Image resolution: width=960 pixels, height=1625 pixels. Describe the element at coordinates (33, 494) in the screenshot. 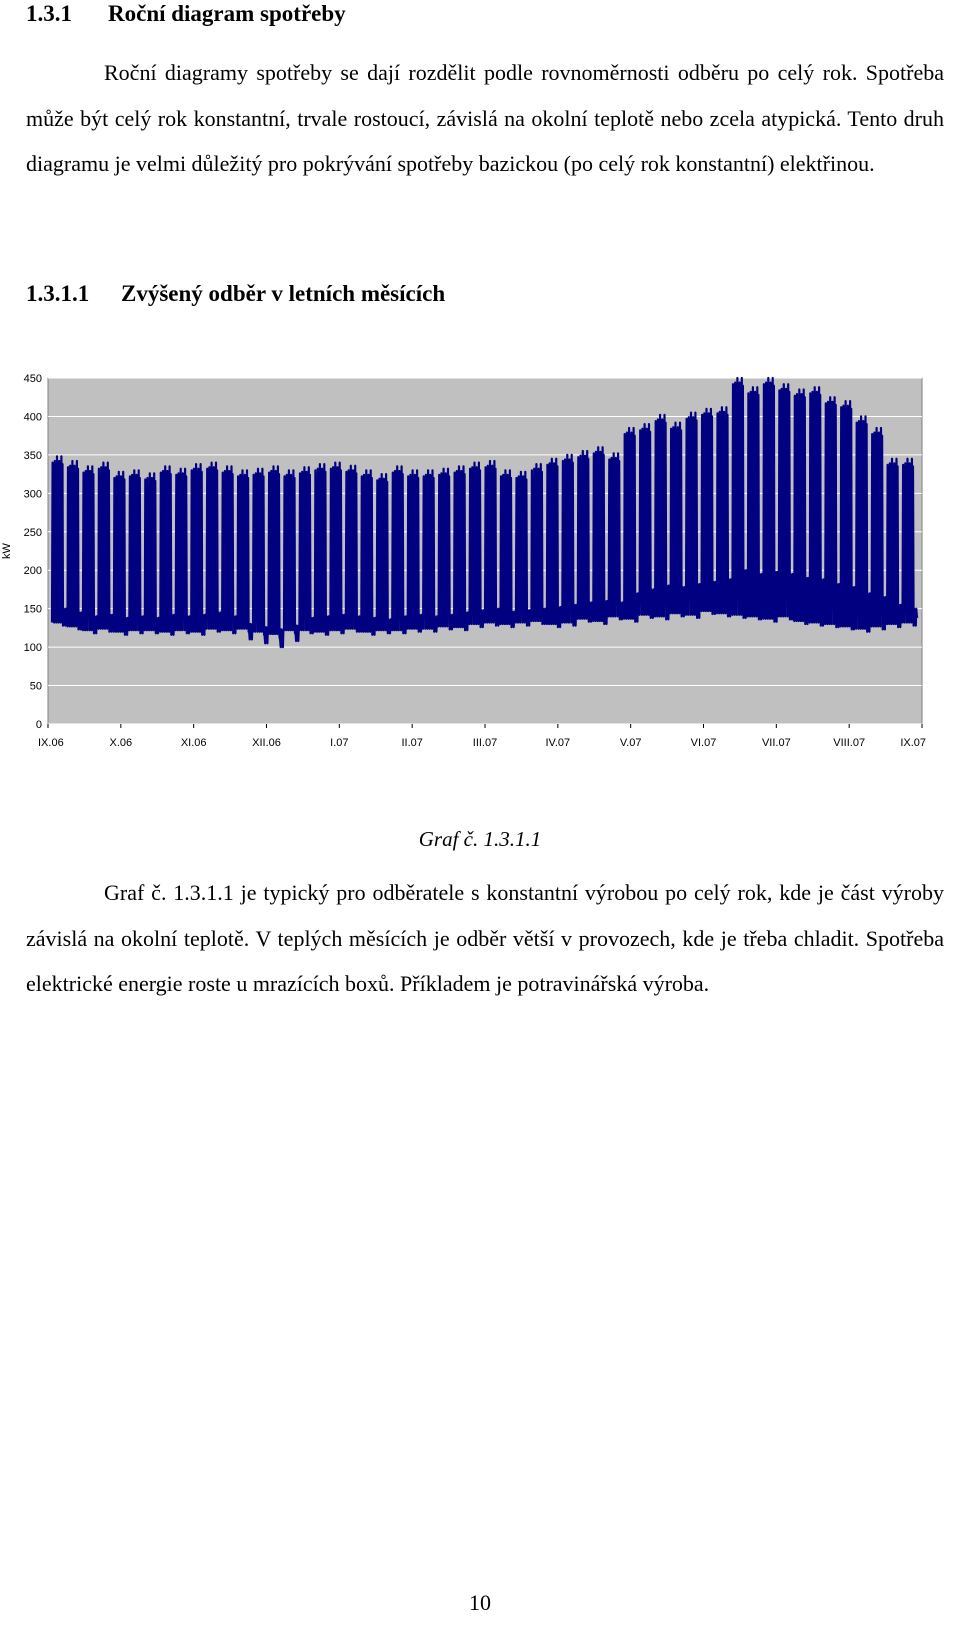

I see `y-tick-label: 300` at that location.